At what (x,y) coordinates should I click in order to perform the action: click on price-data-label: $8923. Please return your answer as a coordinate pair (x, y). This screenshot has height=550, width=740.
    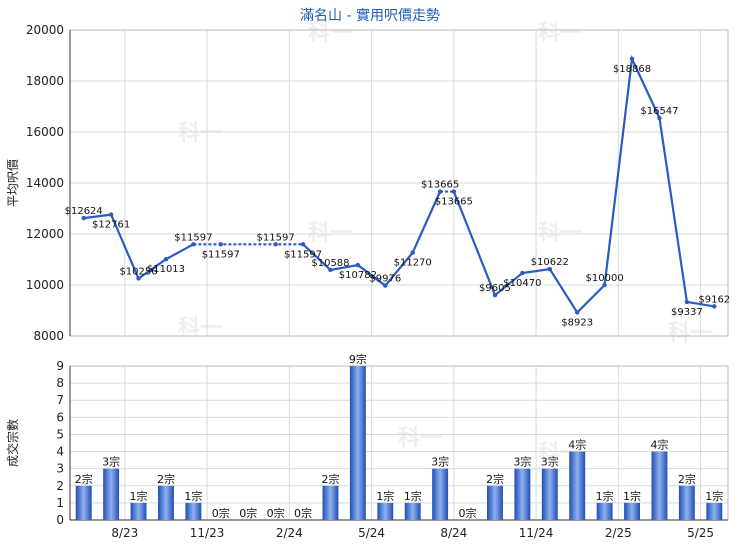
    Looking at the image, I should click on (577, 322).